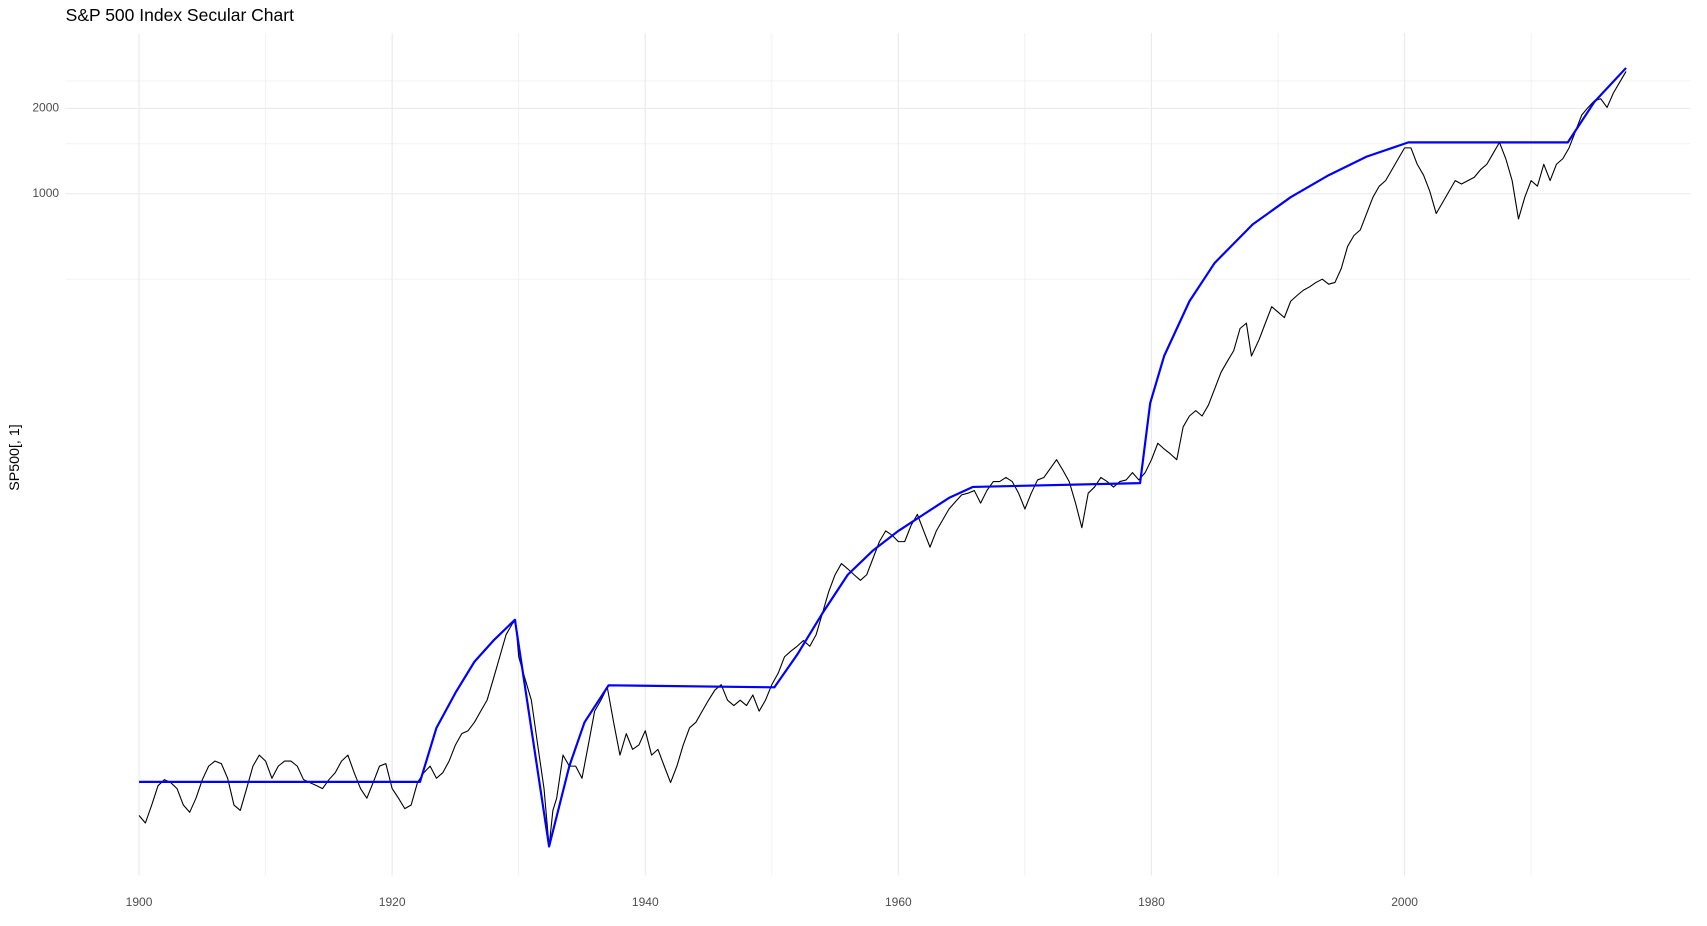 This screenshot has width=1707, height=926. What do you see at coordinates (45, 108) in the screenshot?
I see `y-tick-label: 2000` at bounding box center [45, 108].